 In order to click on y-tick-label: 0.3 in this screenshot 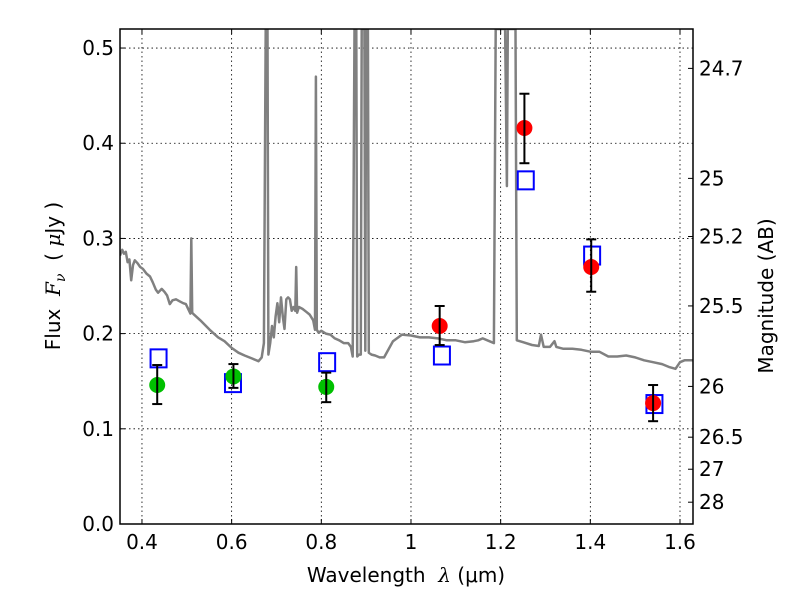, I will do `click(98, 238)`.